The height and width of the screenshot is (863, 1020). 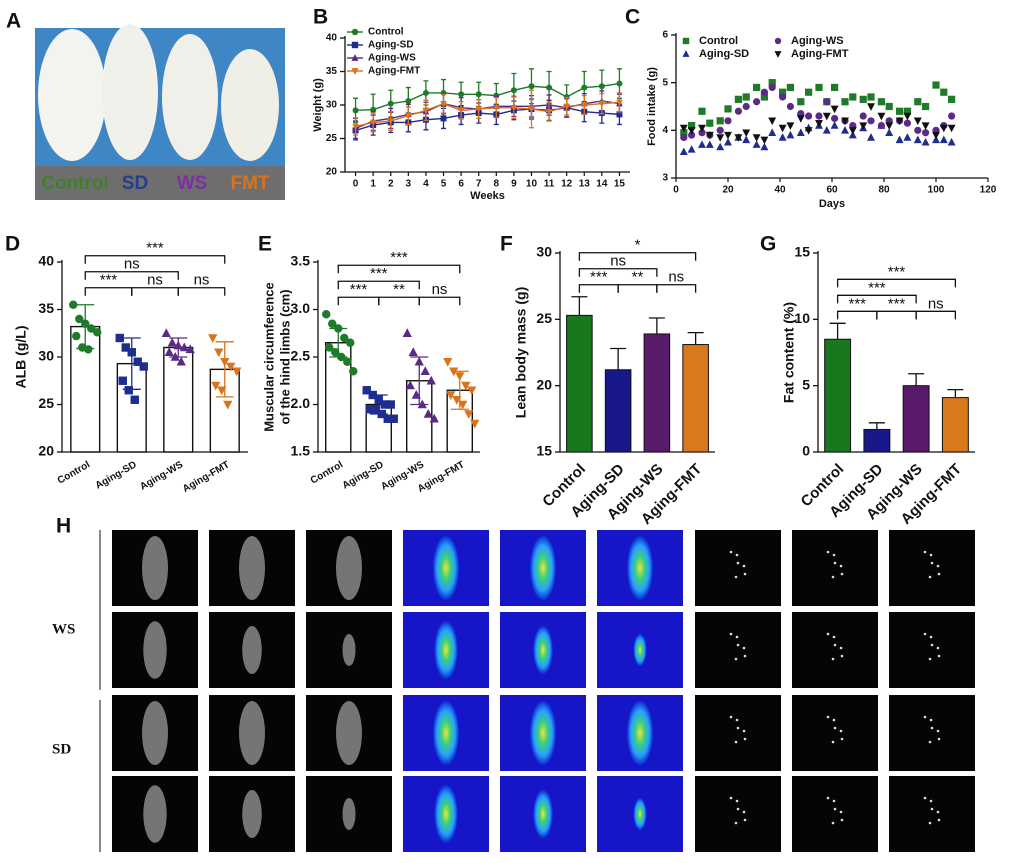 What do you see at coordinates (479, 184) in the screenshot?
I see `x-tick-label: 7` at bounding box center [479, 184].